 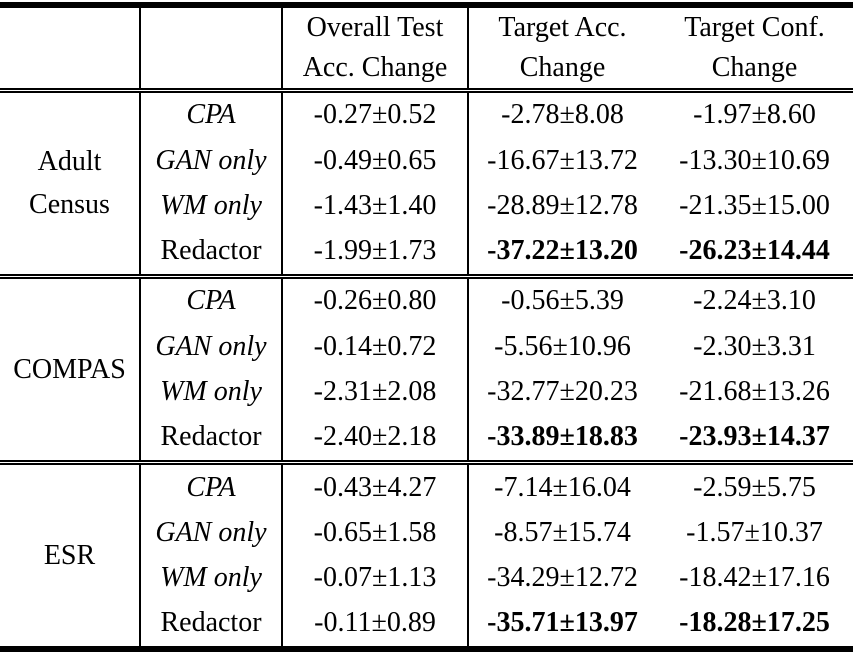 I want to click on header-target-acc-change: Target Acc. Change, so click(x=562, y=47).